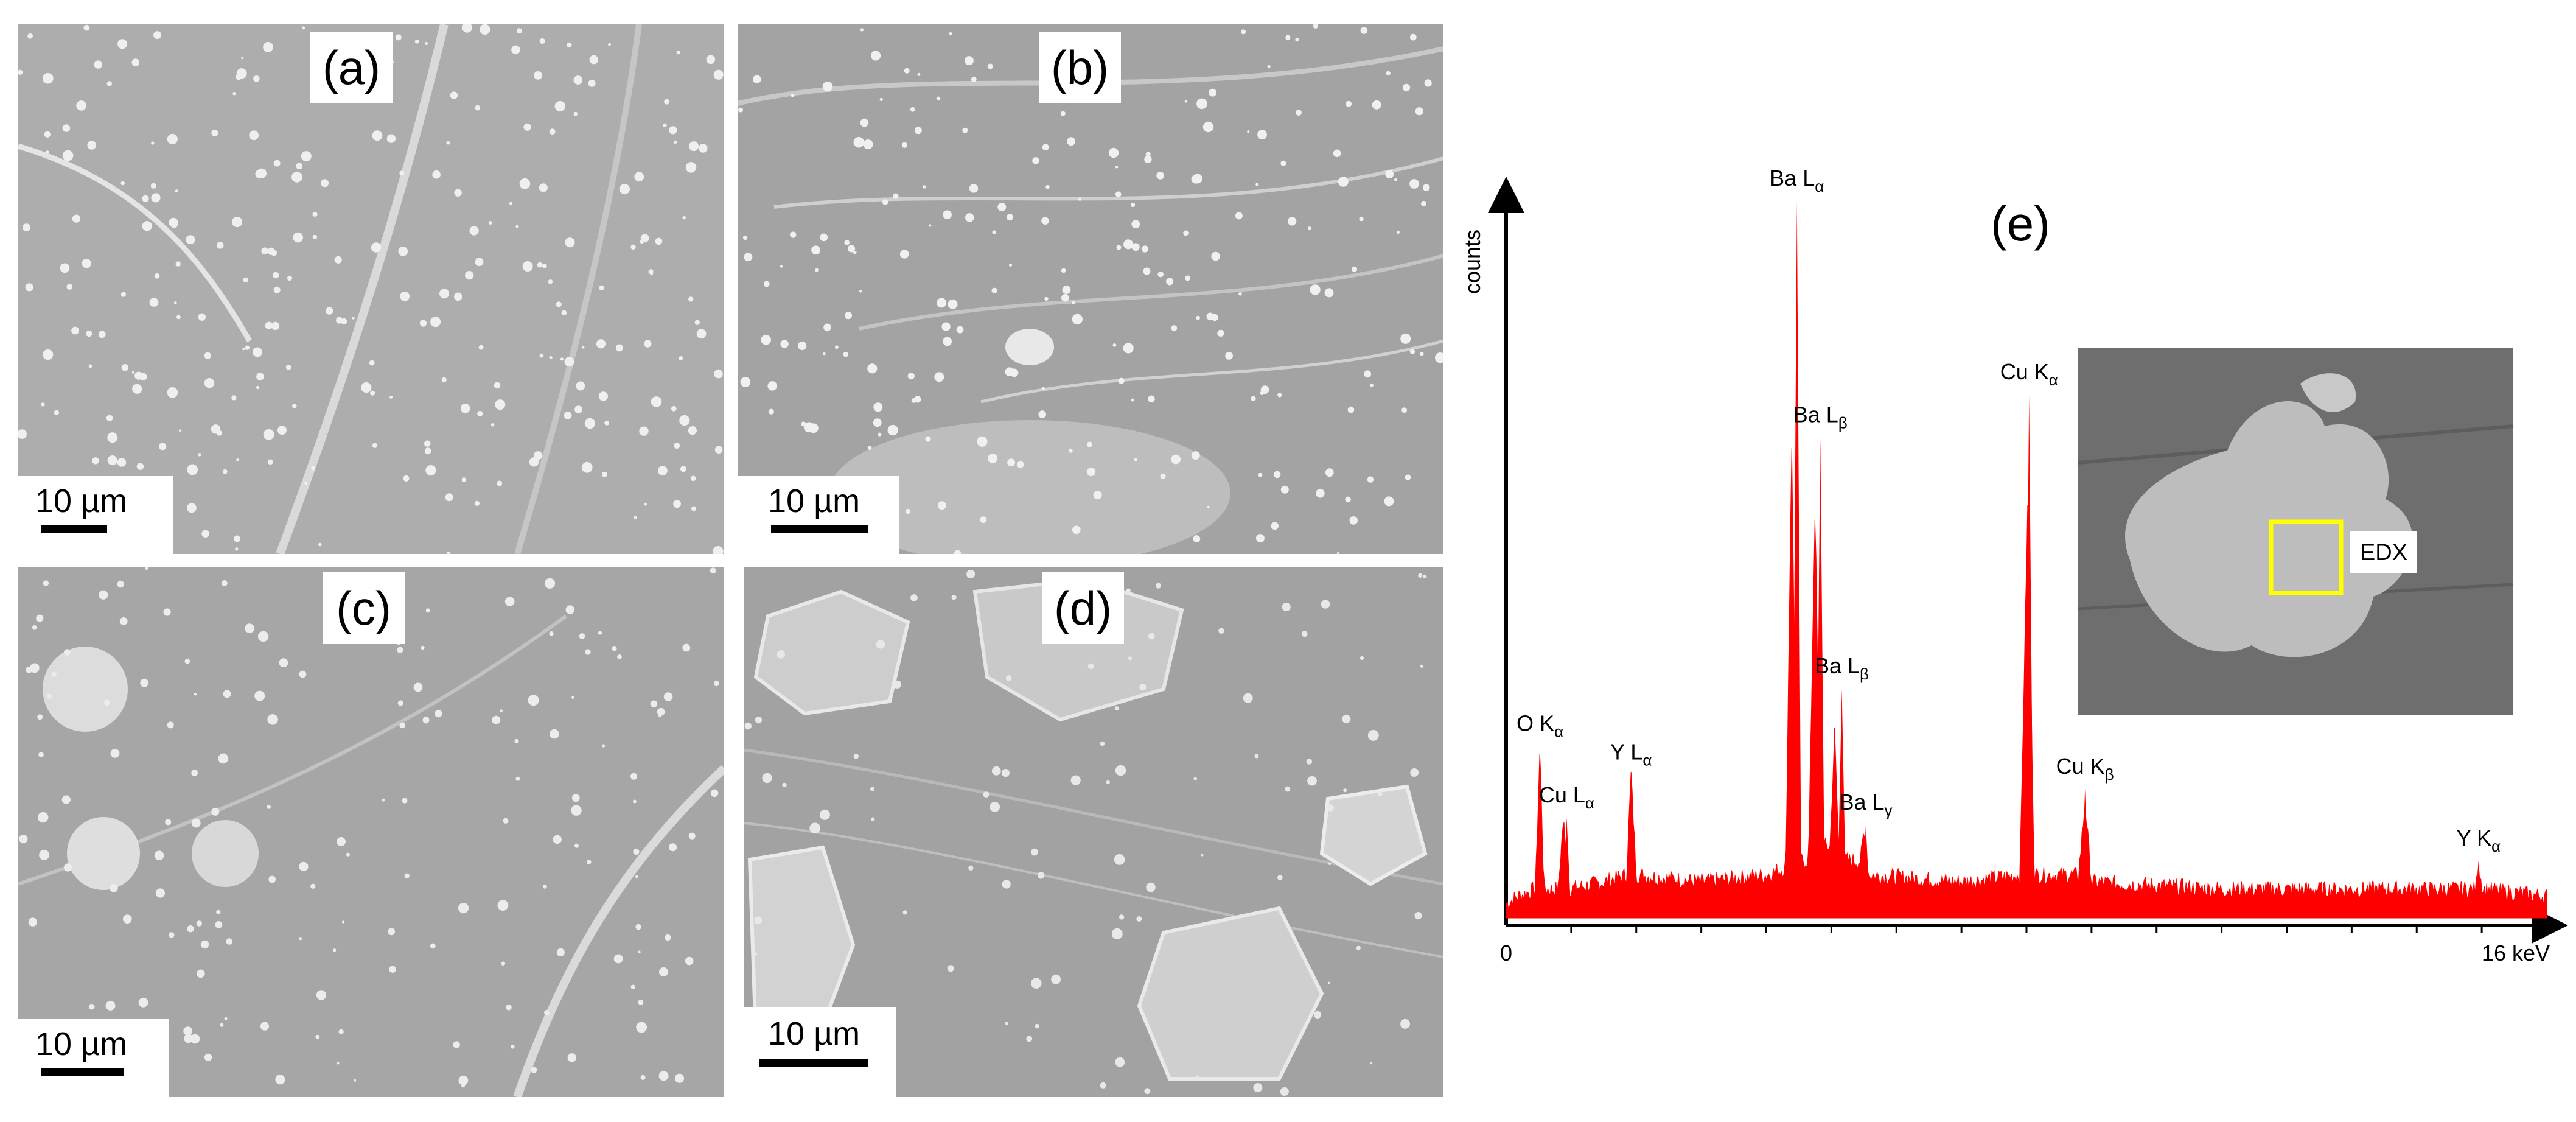 The height and width of the screenshot is (1122, 2576). I want to click on sem-image-d, so click(1093, 832).